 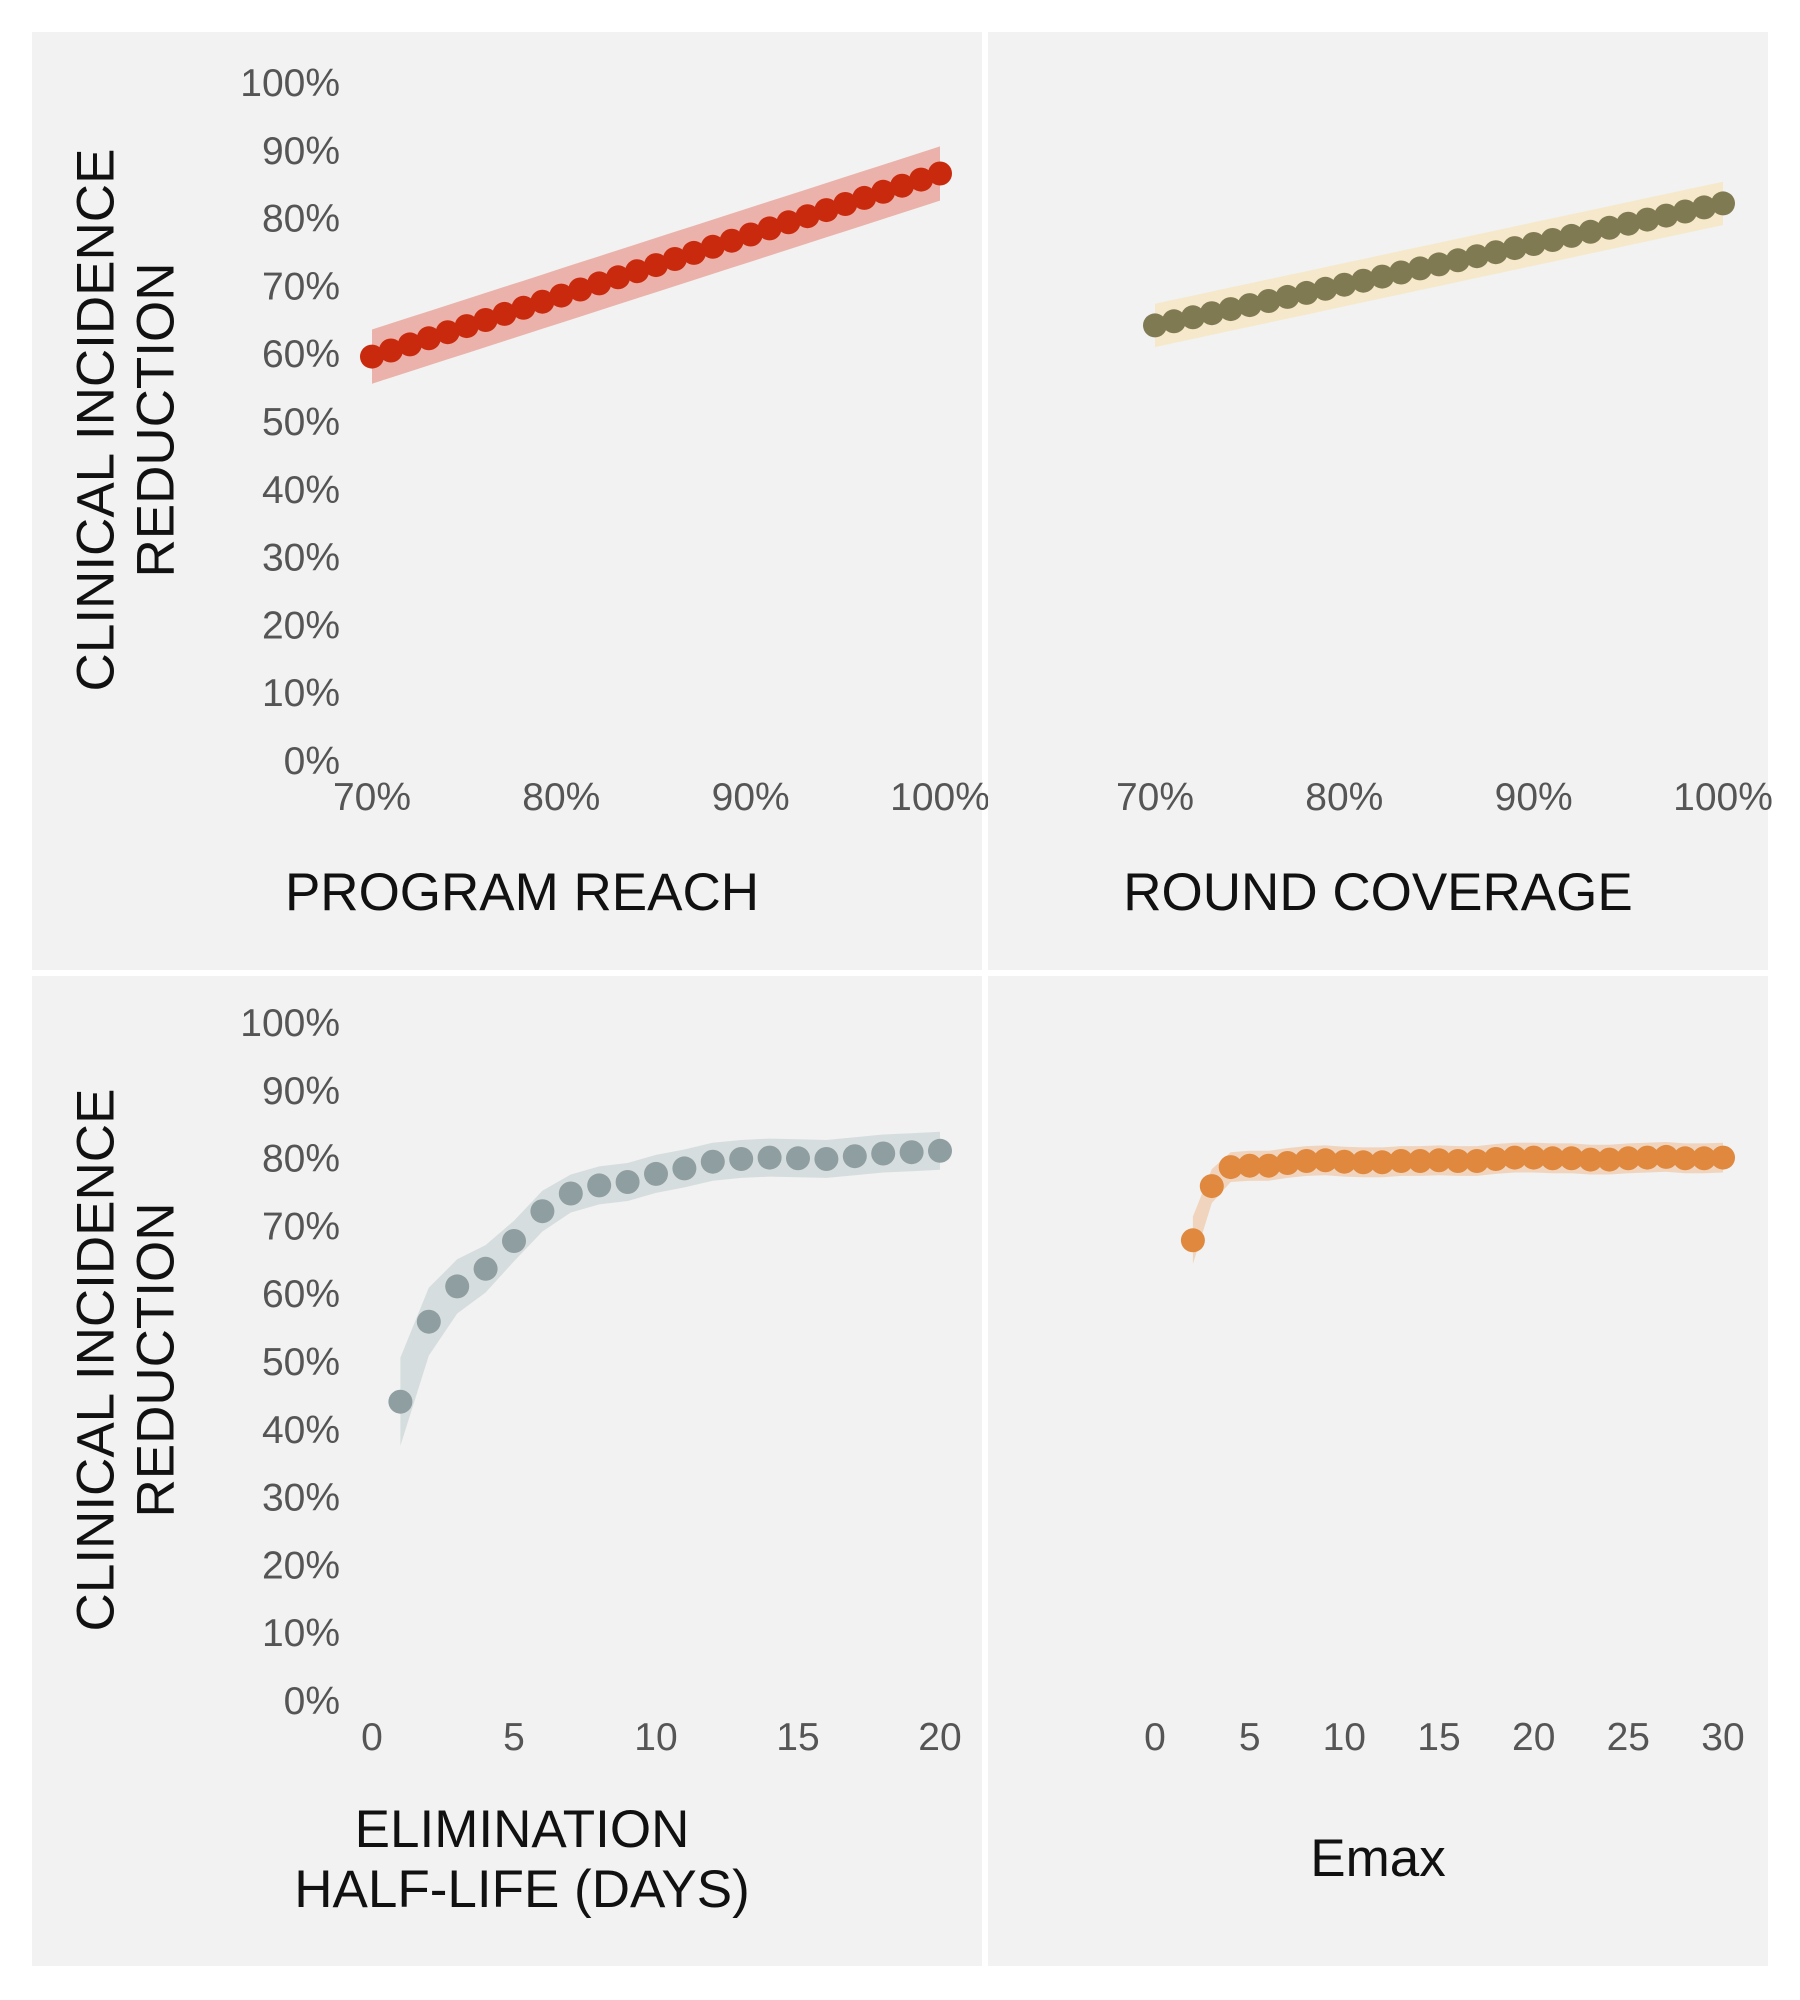 What do you see at coordinates (655, 1737) in the screenshot?
I see `x-tick-label: 10` at bounding box center [655, 1737].